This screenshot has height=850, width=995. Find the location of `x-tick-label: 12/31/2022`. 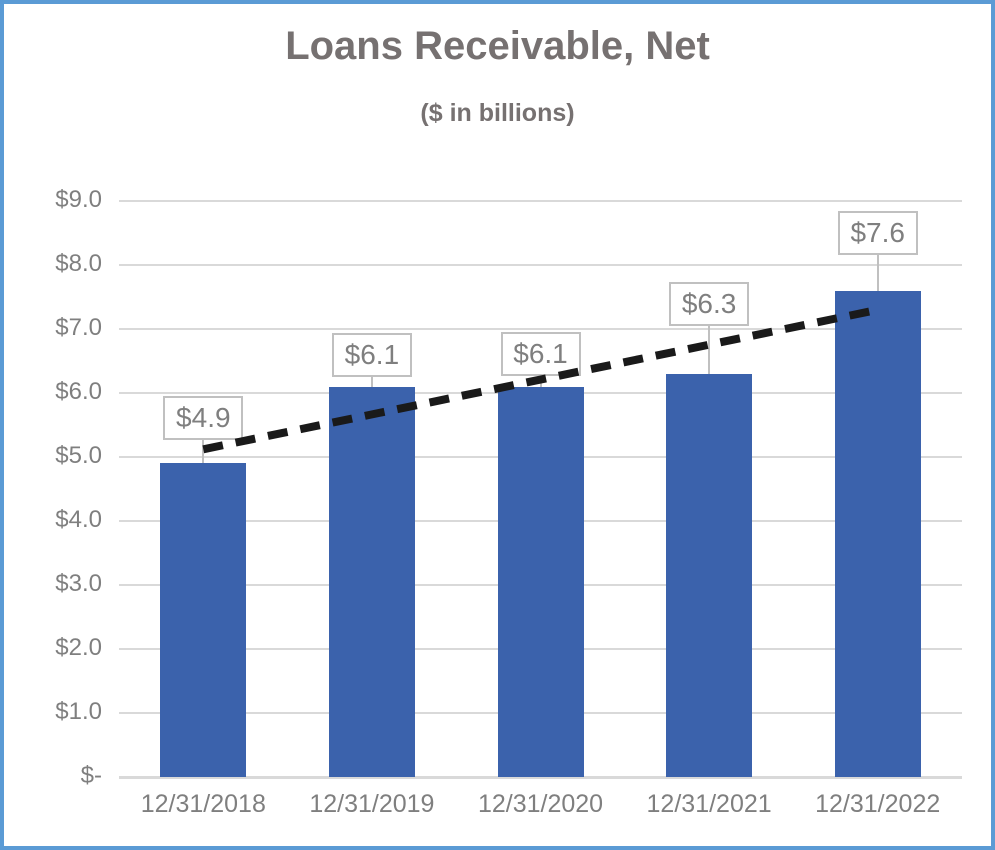

x-tick-label: 12/31/2022 is located at coordinates (878, 804).